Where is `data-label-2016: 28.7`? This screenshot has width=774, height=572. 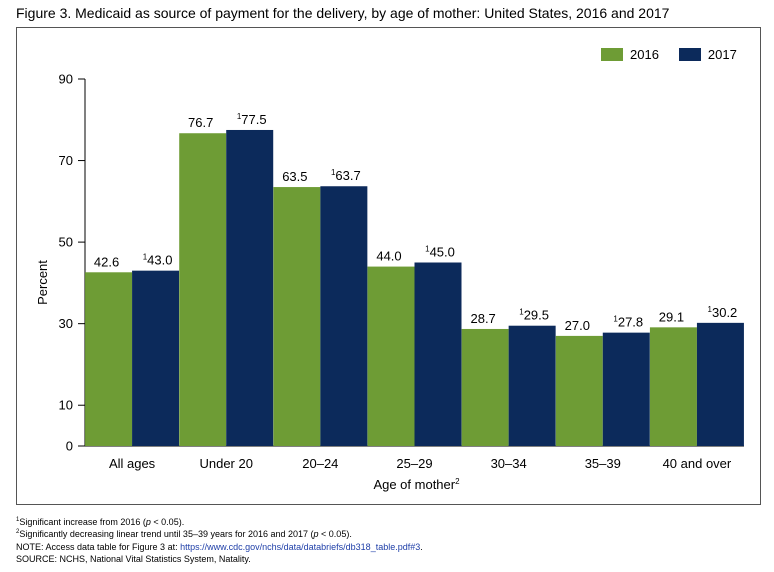
data-label-2016: 28.7 is located at coordinates (482, 318).